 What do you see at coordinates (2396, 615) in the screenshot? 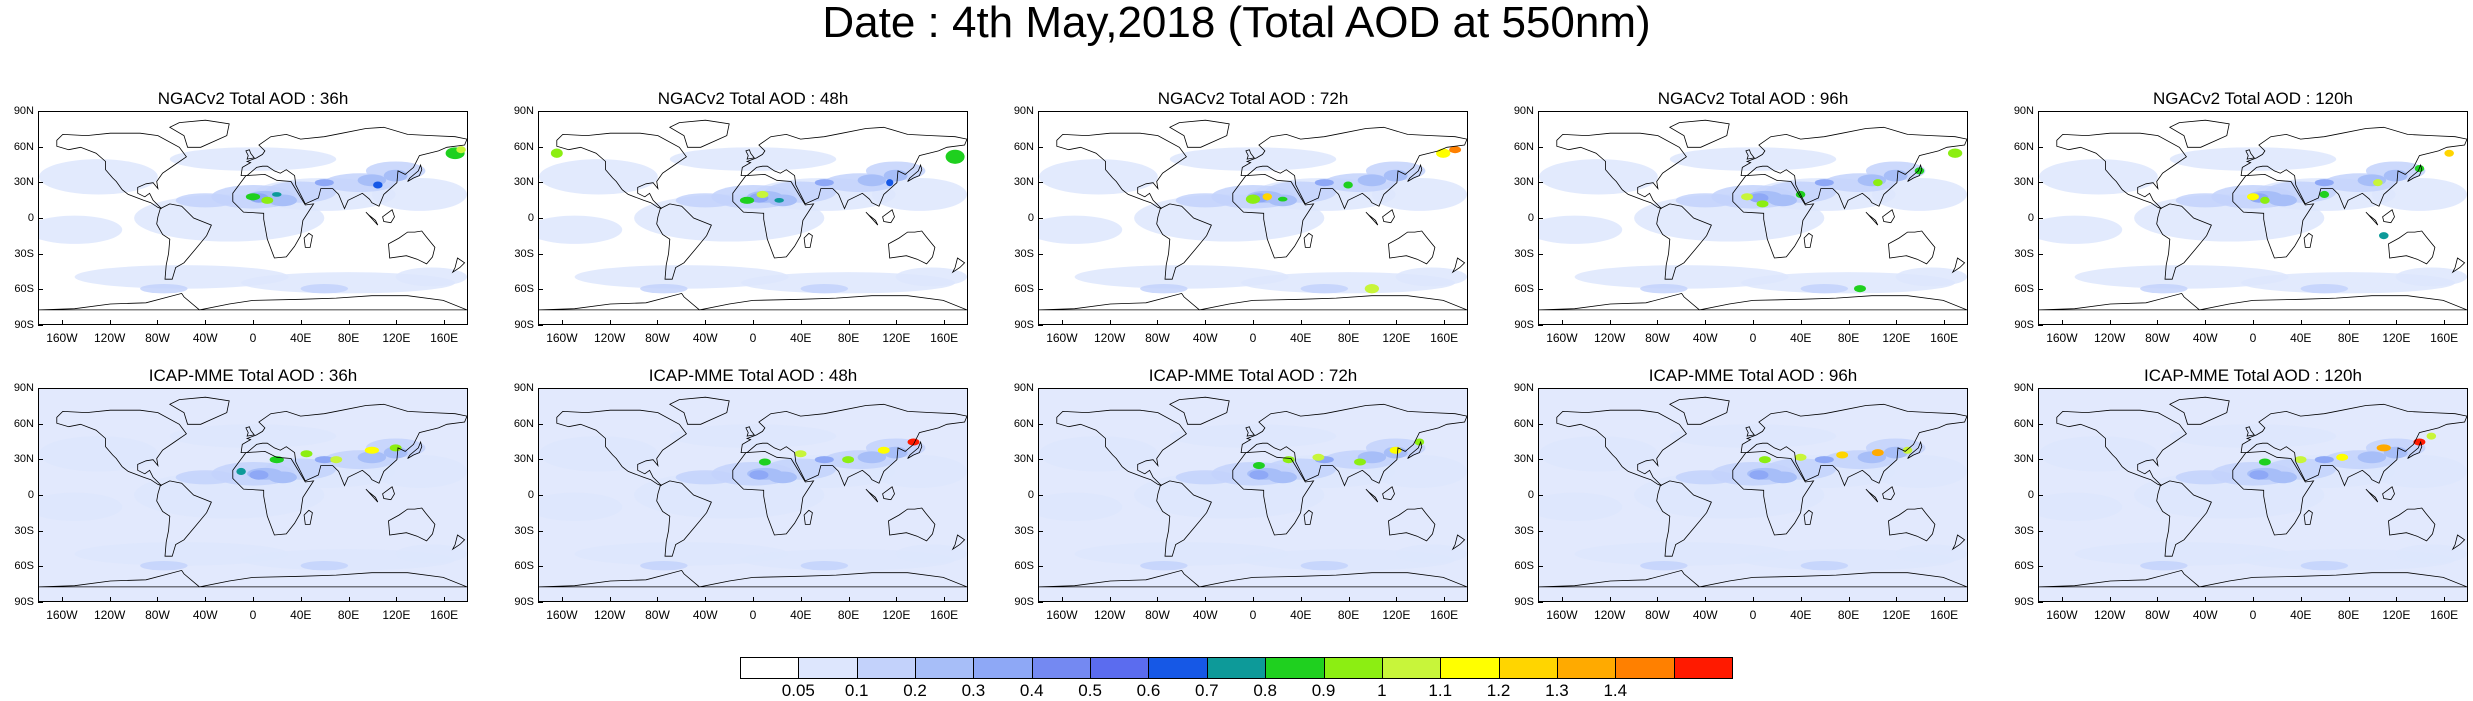
I see `longitude-label: 120E` at bounding box center [2396, 615].